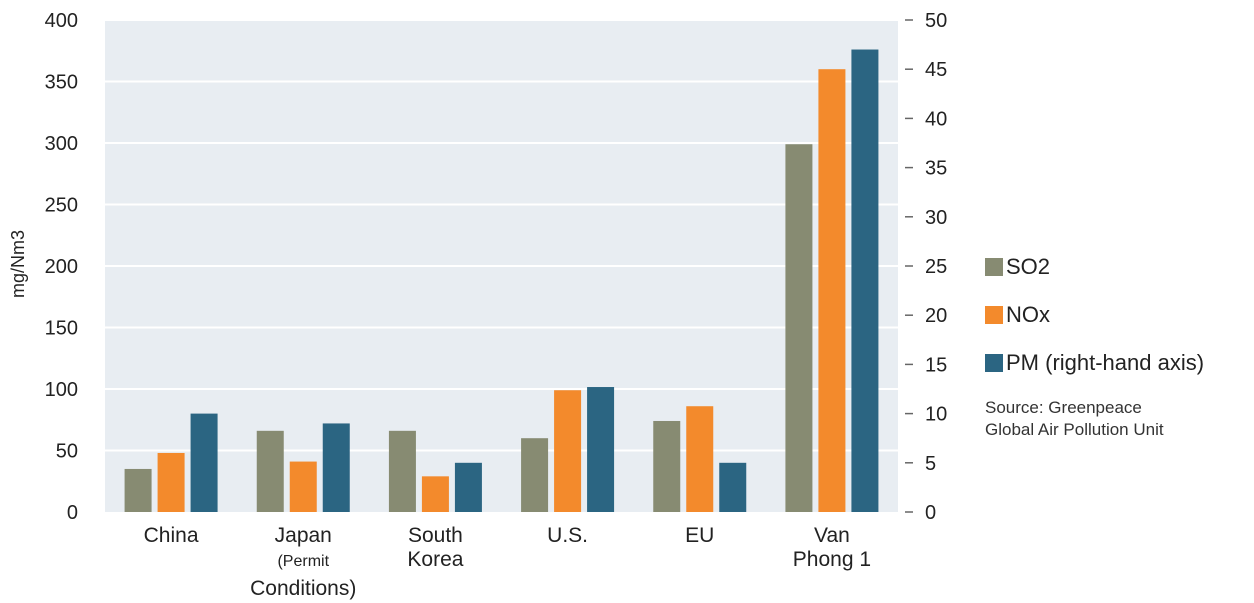  What do you see at coordinates (1094, 267) in the screenshot?
I see `legend-item-so2: SO2` at bounding box center [1094, 267].